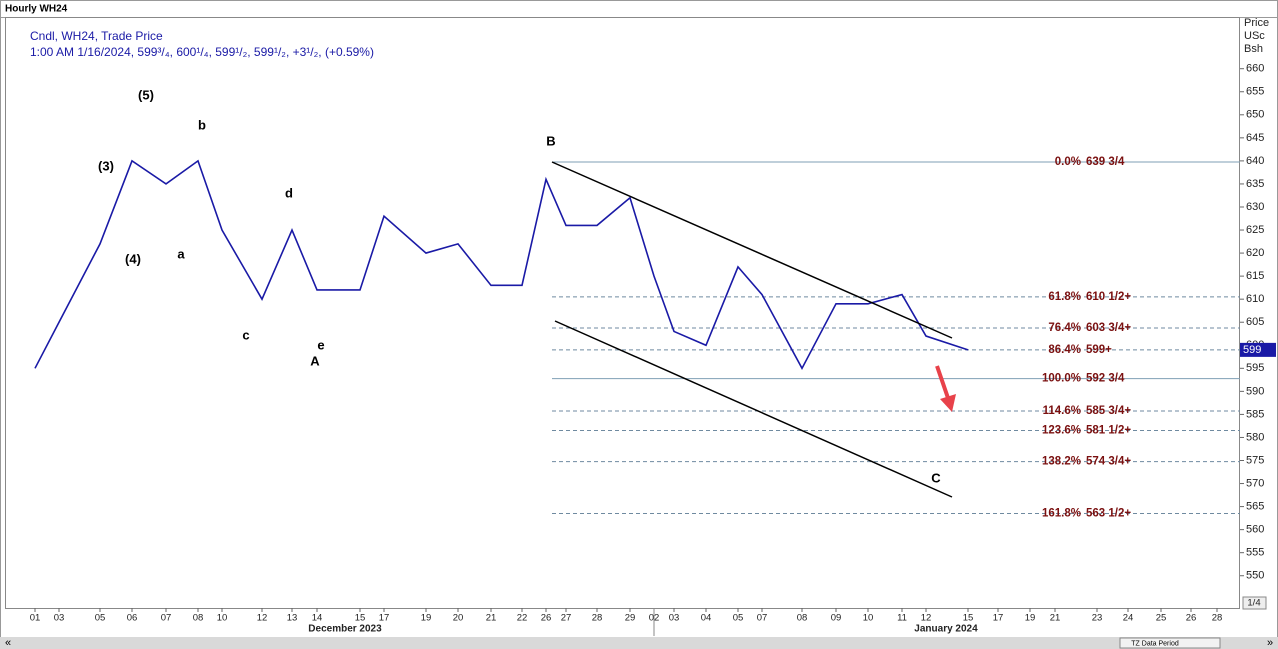 The height and width of the screenshot is (649, 1278). What do you see at coordinates (550, 140) in the screenshot?
I see `wave-label: B` at bounding box center [550, 140].